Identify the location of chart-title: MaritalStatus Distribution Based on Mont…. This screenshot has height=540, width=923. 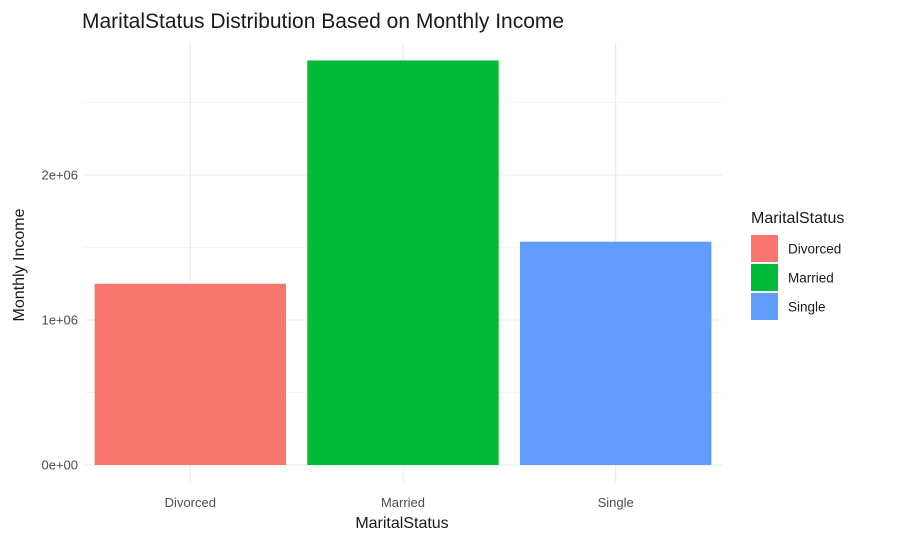
(323, 21).